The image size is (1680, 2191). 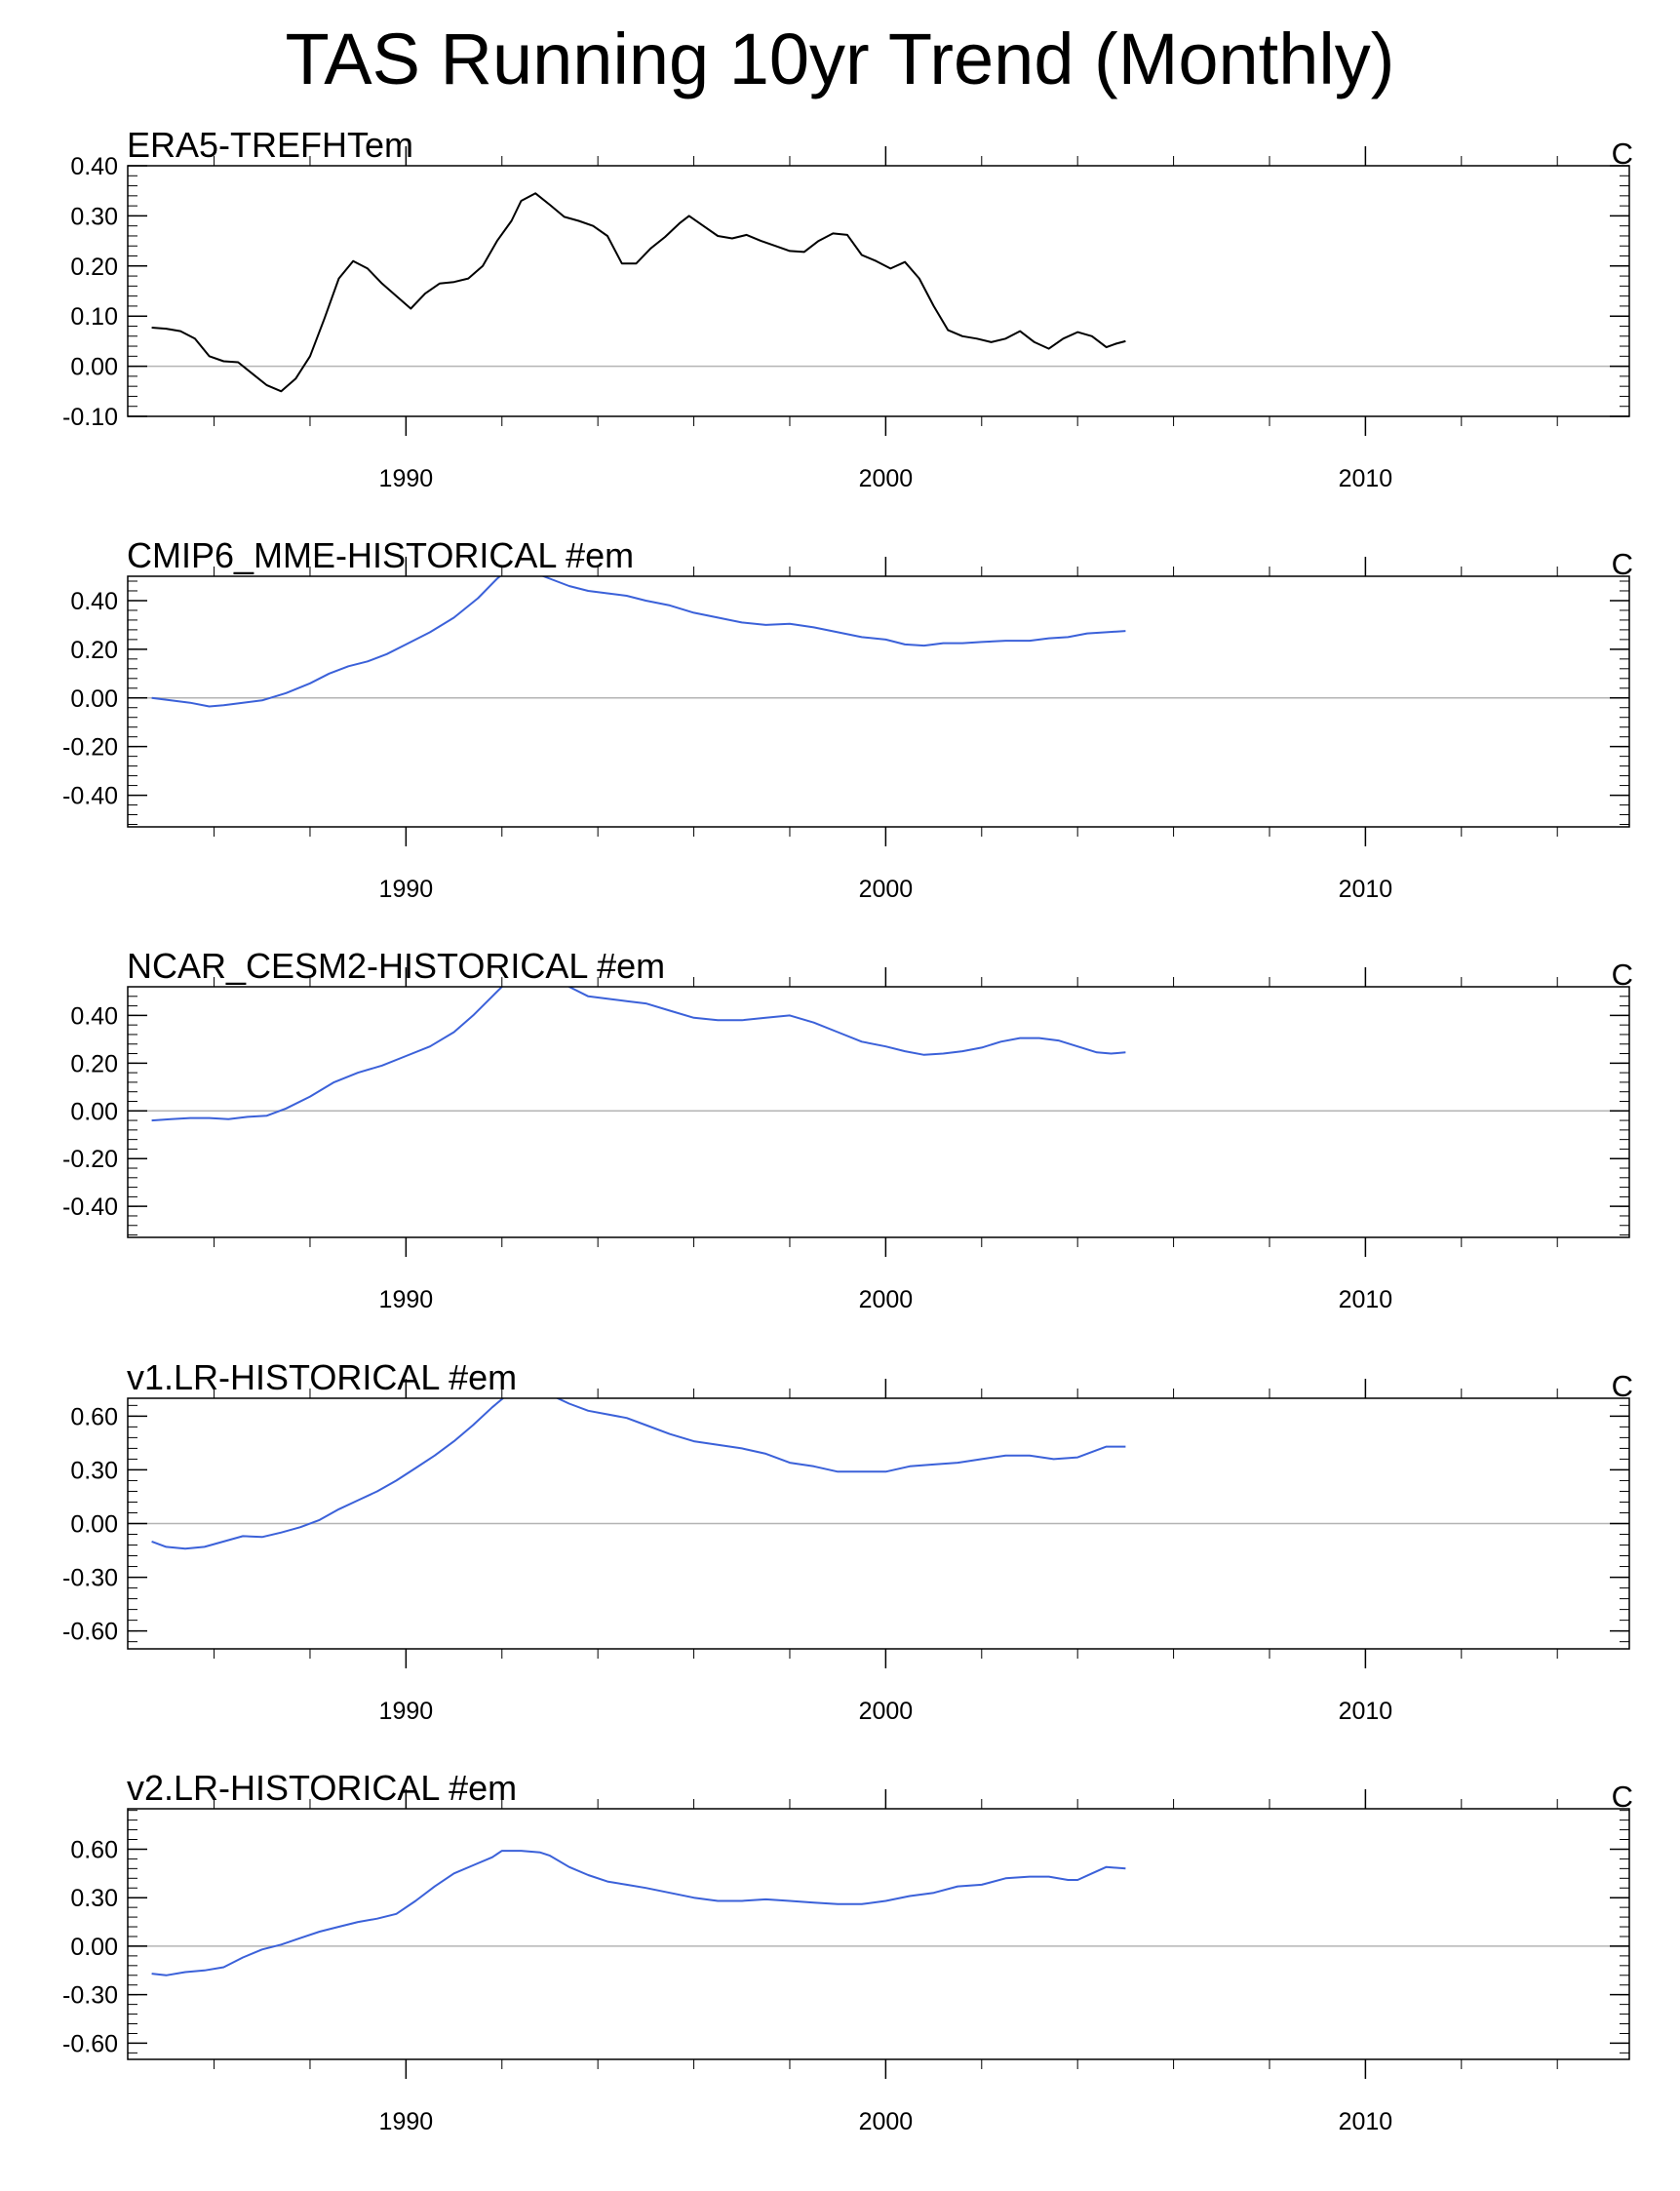 I want to click on main-title: TAS Running 10yr Trend (Monthly), so click(x=840, y=59).